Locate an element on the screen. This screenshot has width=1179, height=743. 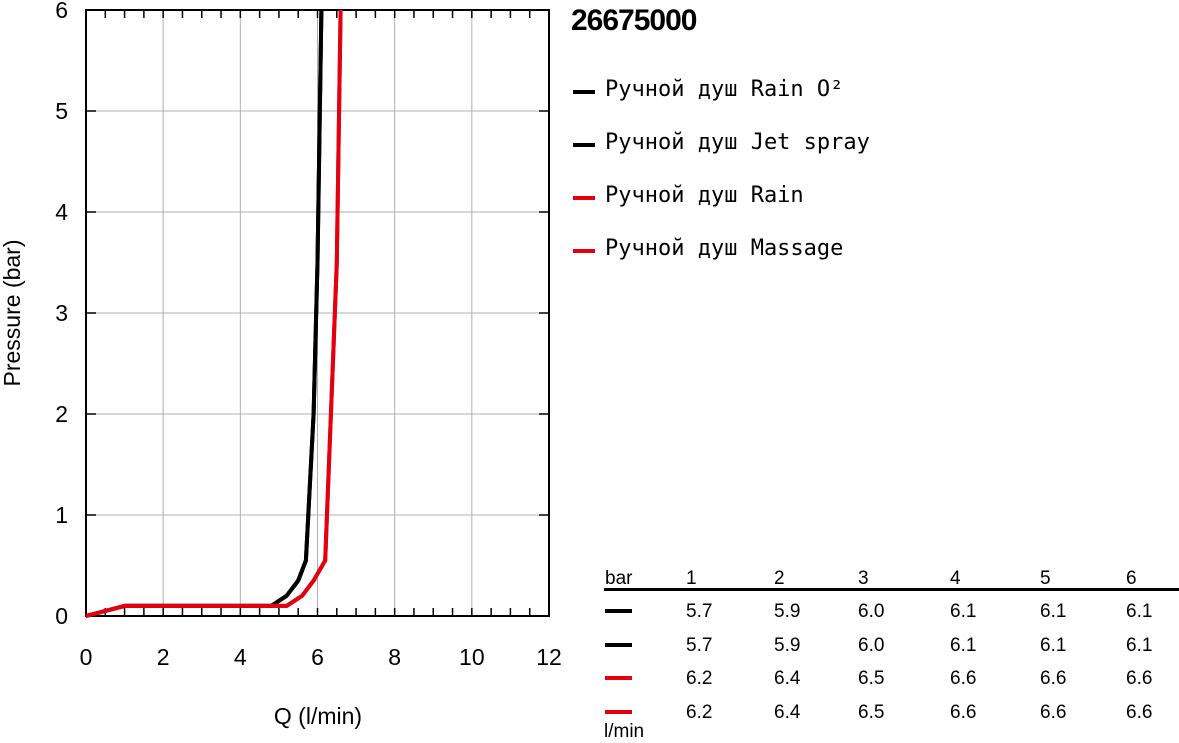
table-column-header: 6 is located at coordinates (1131, 578).